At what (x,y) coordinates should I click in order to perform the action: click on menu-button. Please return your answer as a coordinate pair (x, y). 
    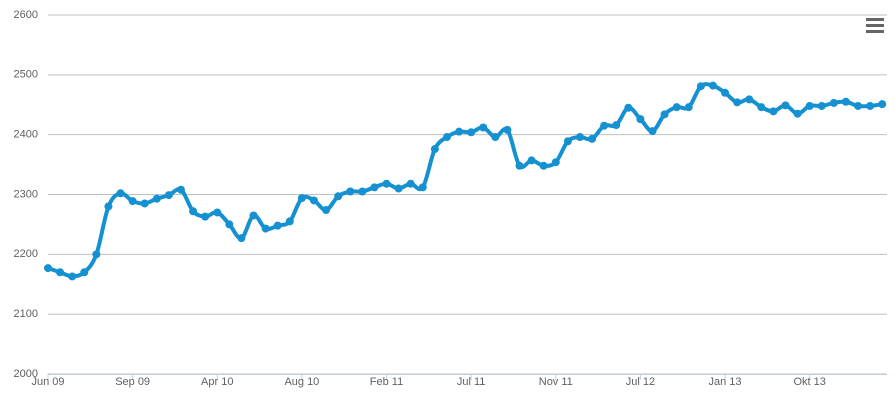
    Looking at the image, I should click on (875, 25).